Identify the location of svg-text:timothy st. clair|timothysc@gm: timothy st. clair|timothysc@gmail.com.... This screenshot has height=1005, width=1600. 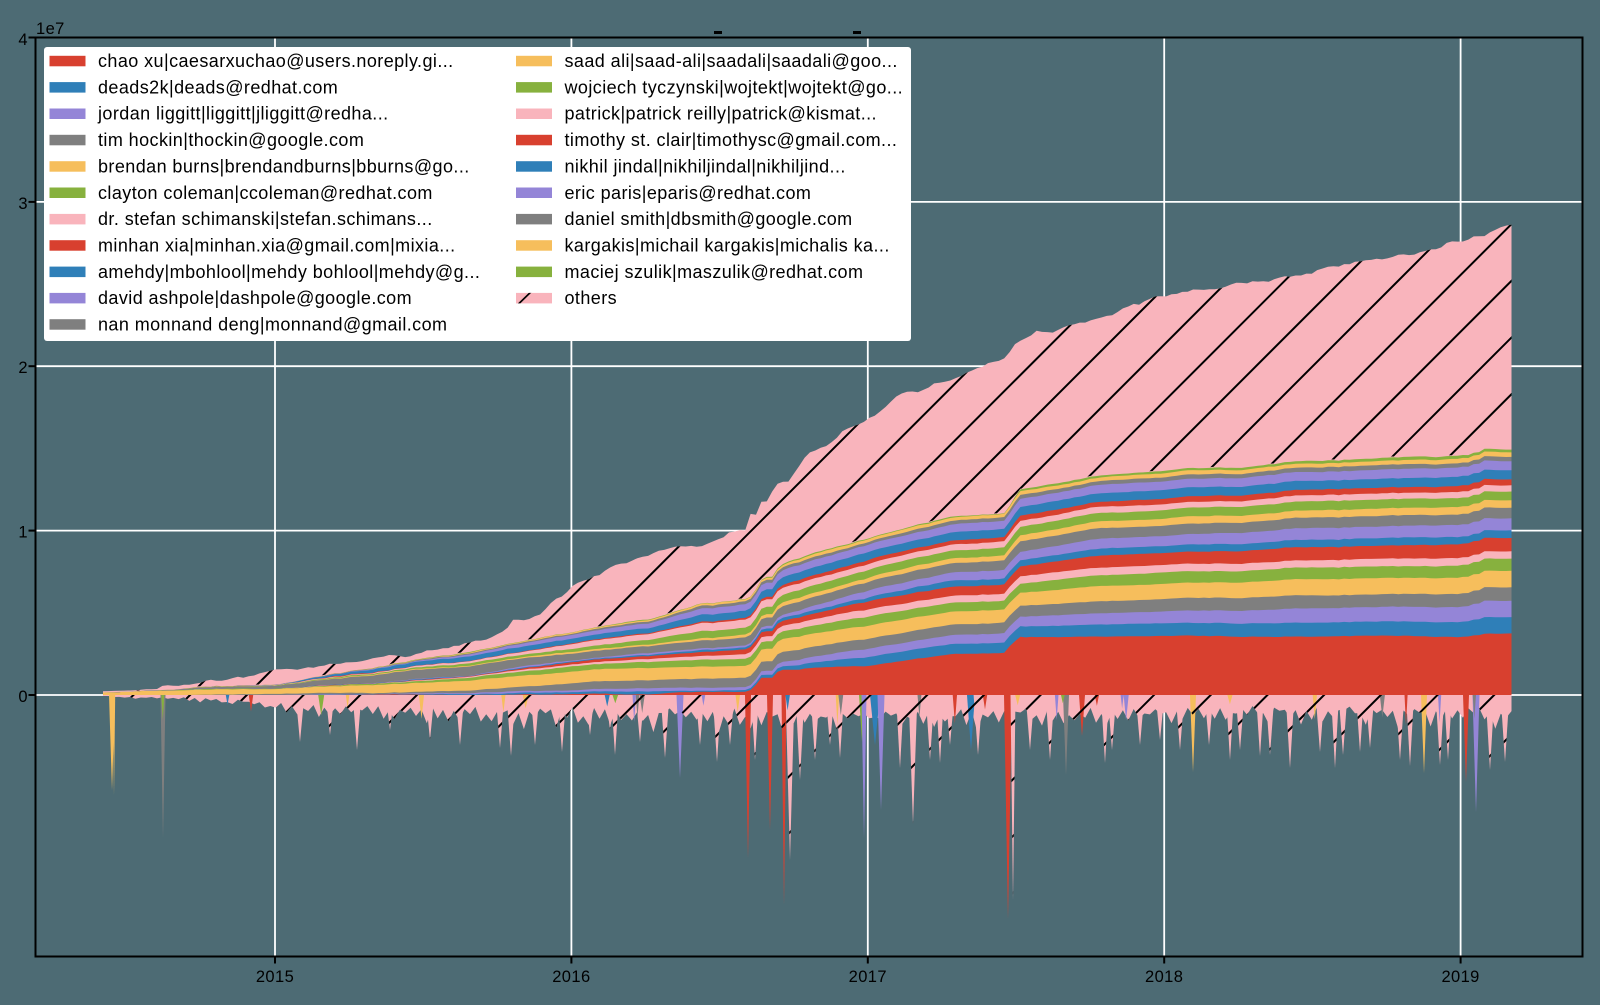
(731, 140).